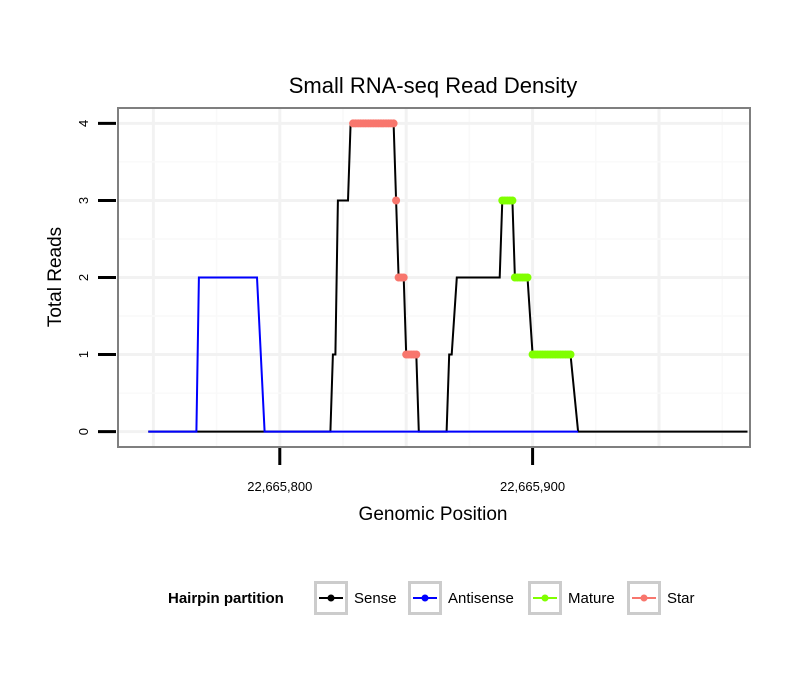 Image resolution: width=810 pixels, height=690 pixels. Describe the element at coordinates (363, 354) in the screenshot. I see `series-line-antisense` at that location.